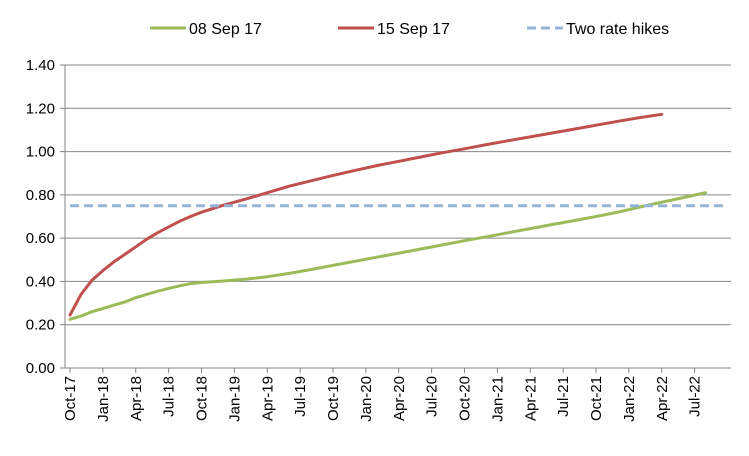 This screenshot has height=456, width=749. Describe the element at coordinates (40, 108) in the screenshot. I see `y-tick-label: 1.20` at that location.